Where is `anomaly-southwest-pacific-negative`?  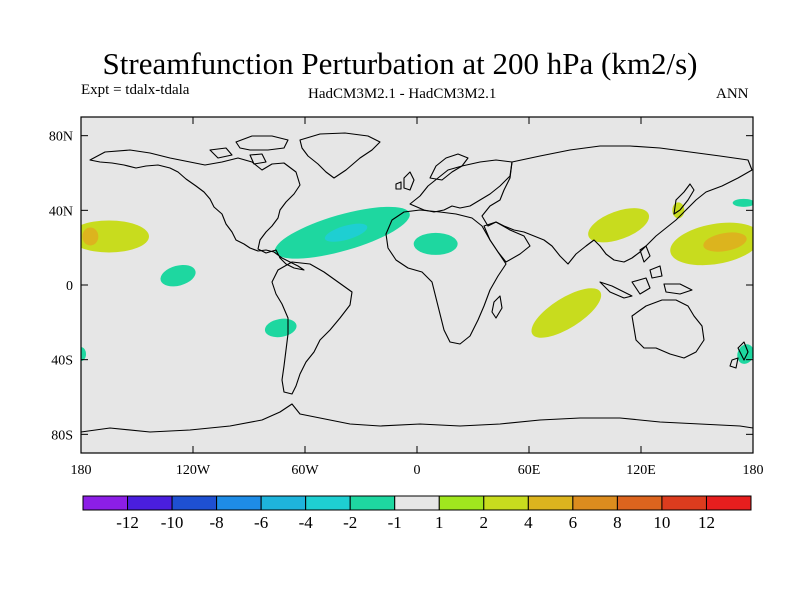
anomaly-southwest-pacific-negative is located at coordinates (745, 354).